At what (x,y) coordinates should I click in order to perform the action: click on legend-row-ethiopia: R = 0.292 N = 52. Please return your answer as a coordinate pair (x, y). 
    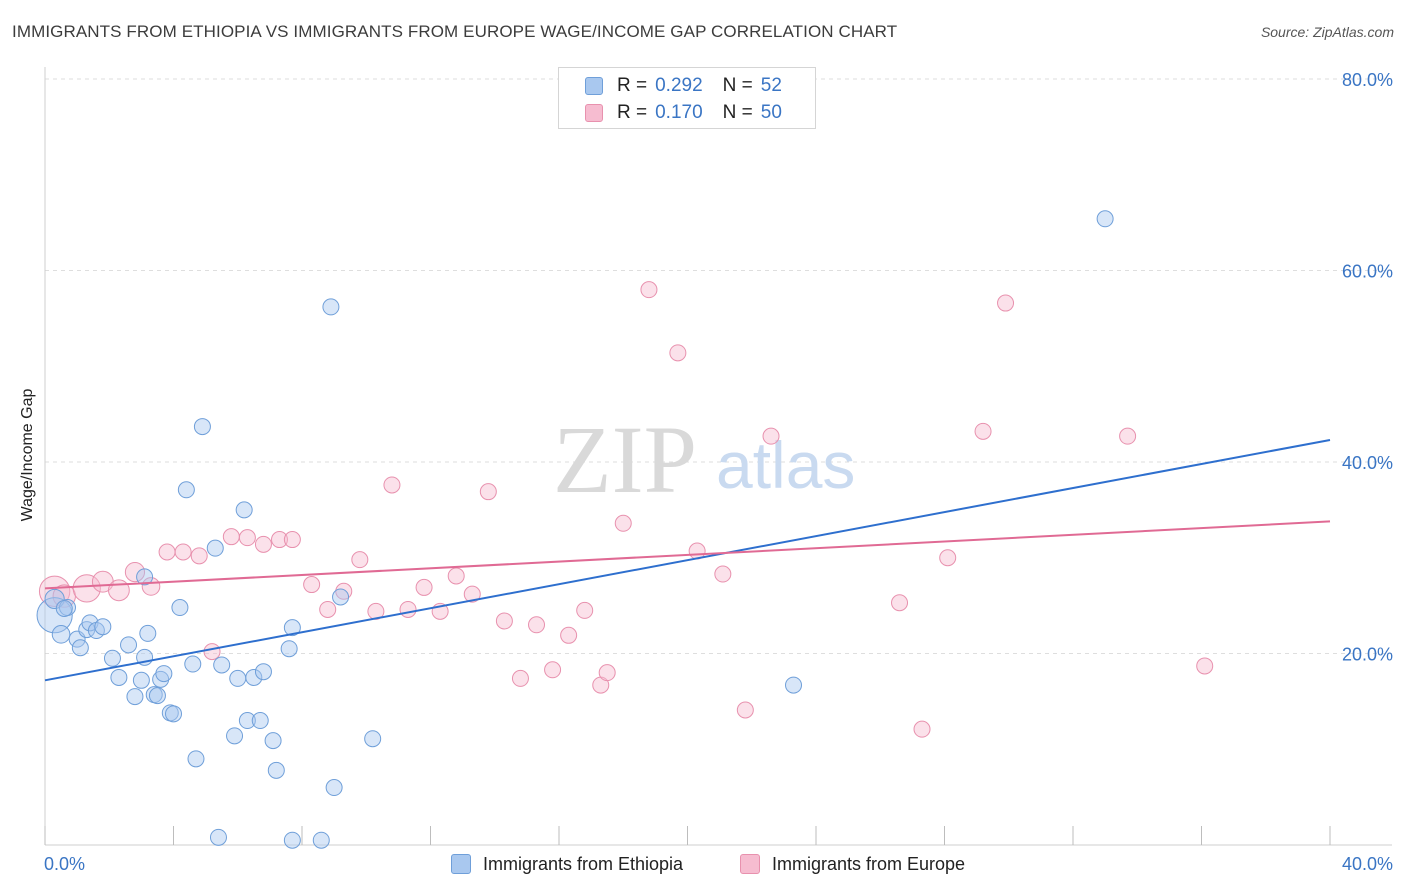
    Looking at the image, I should click on (683, 86).